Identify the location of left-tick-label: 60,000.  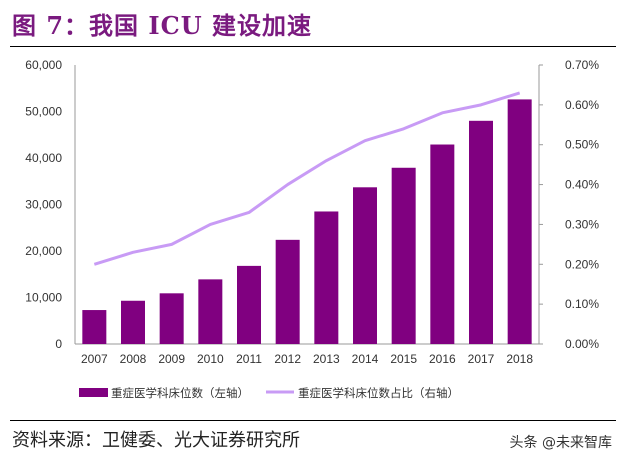
(43, 65).